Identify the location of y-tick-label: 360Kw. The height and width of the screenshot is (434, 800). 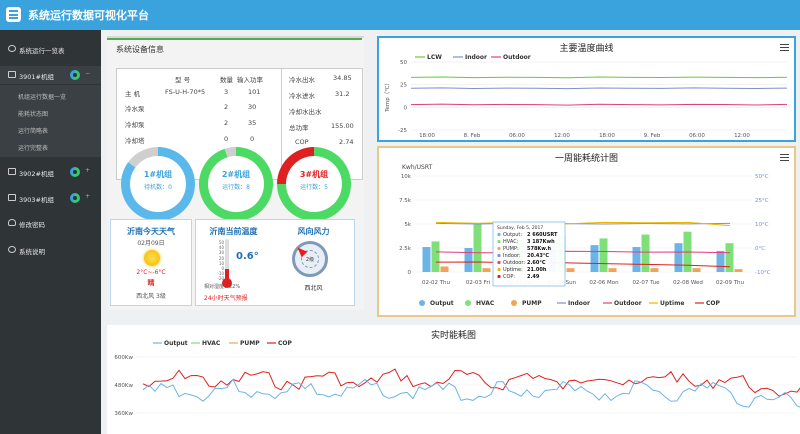
(123, 414).